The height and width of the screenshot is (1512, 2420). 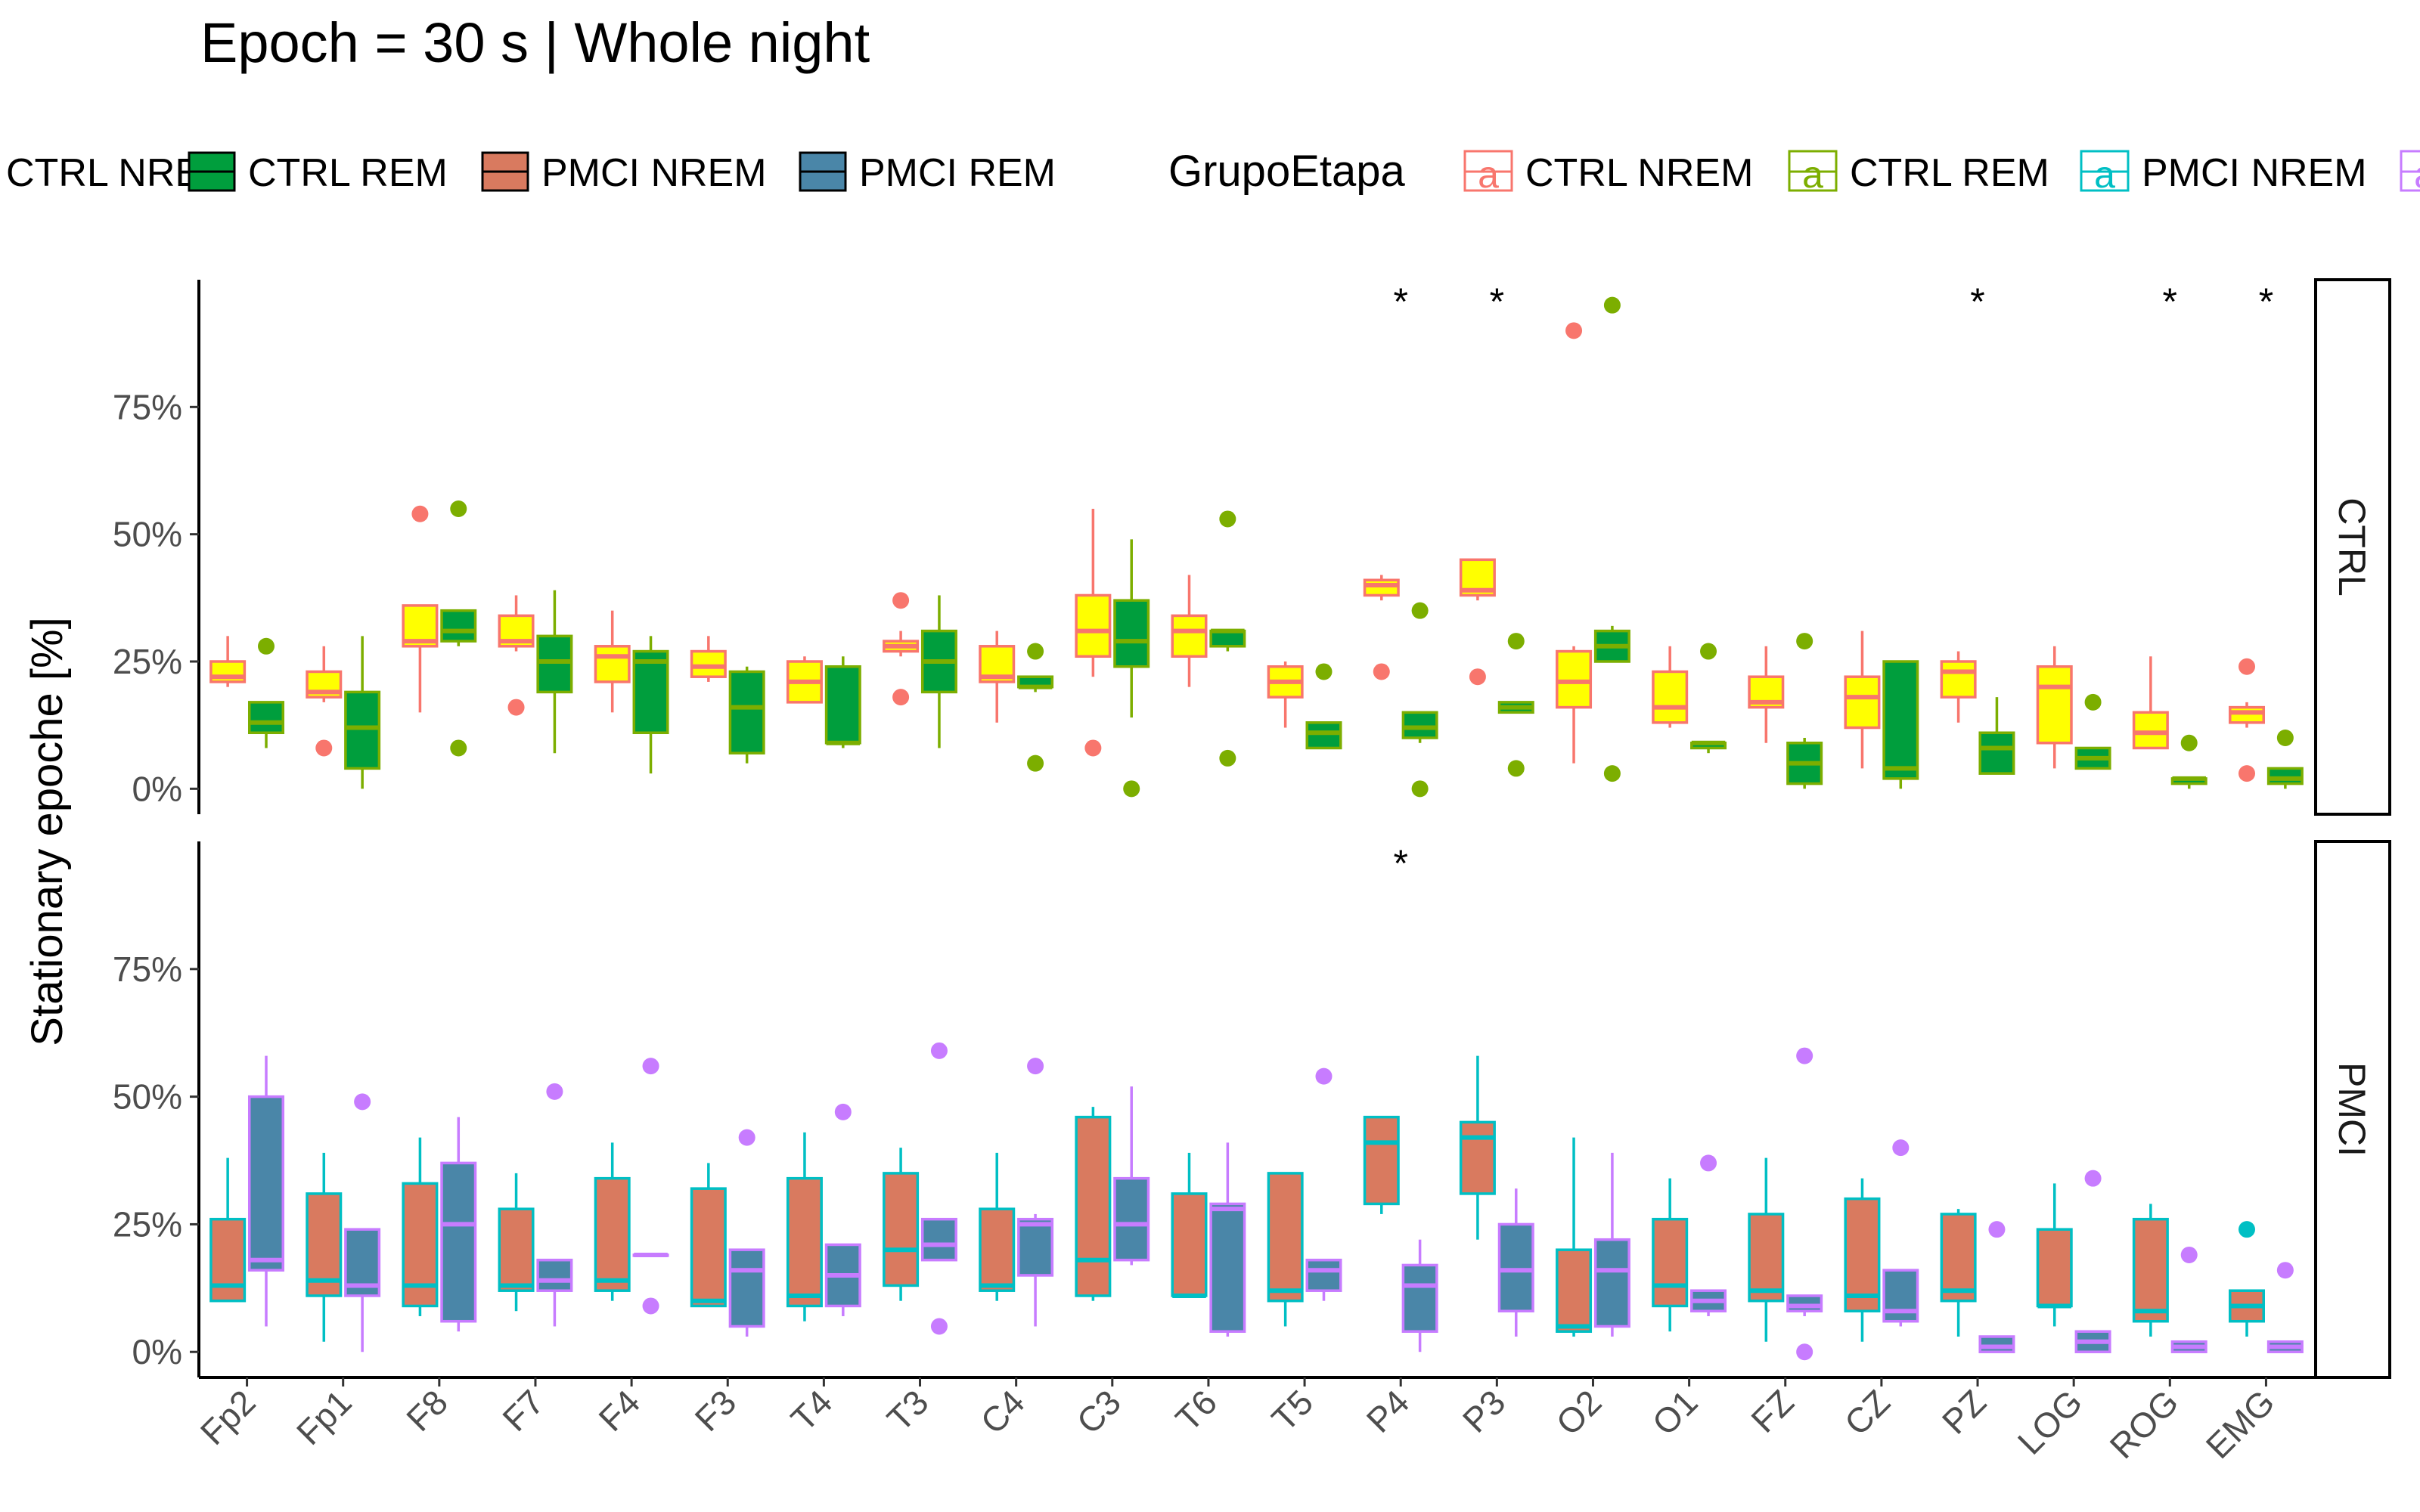 What do you see at coordinates (157, 788) in the screenshot?
I see `y-tick-label: 0%` at bounding box center [157, 788].